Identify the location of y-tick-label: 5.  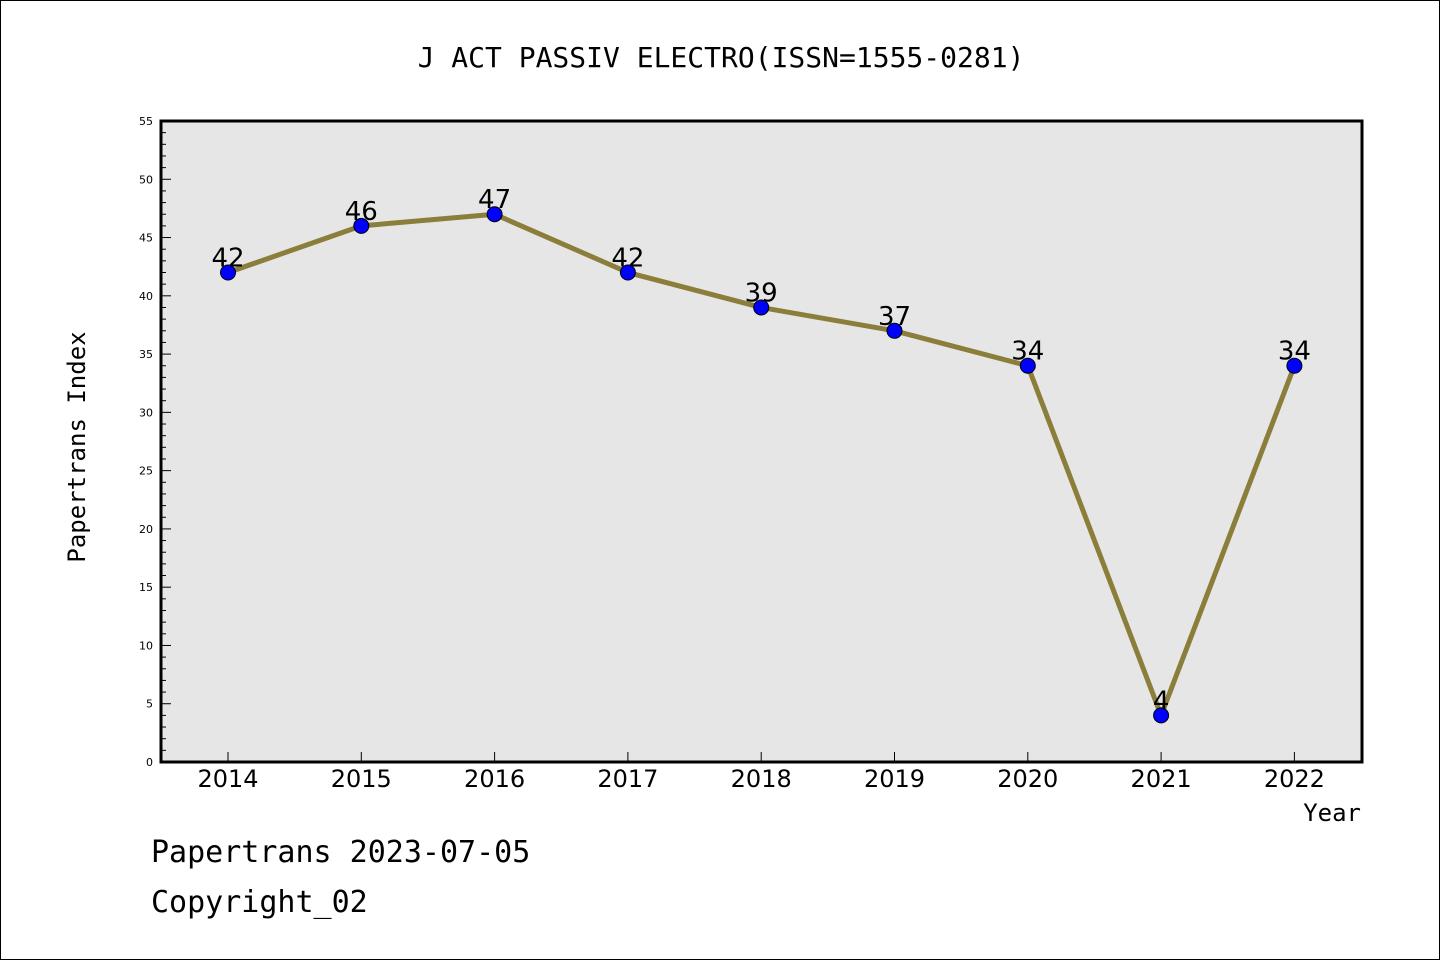
(149, 704).